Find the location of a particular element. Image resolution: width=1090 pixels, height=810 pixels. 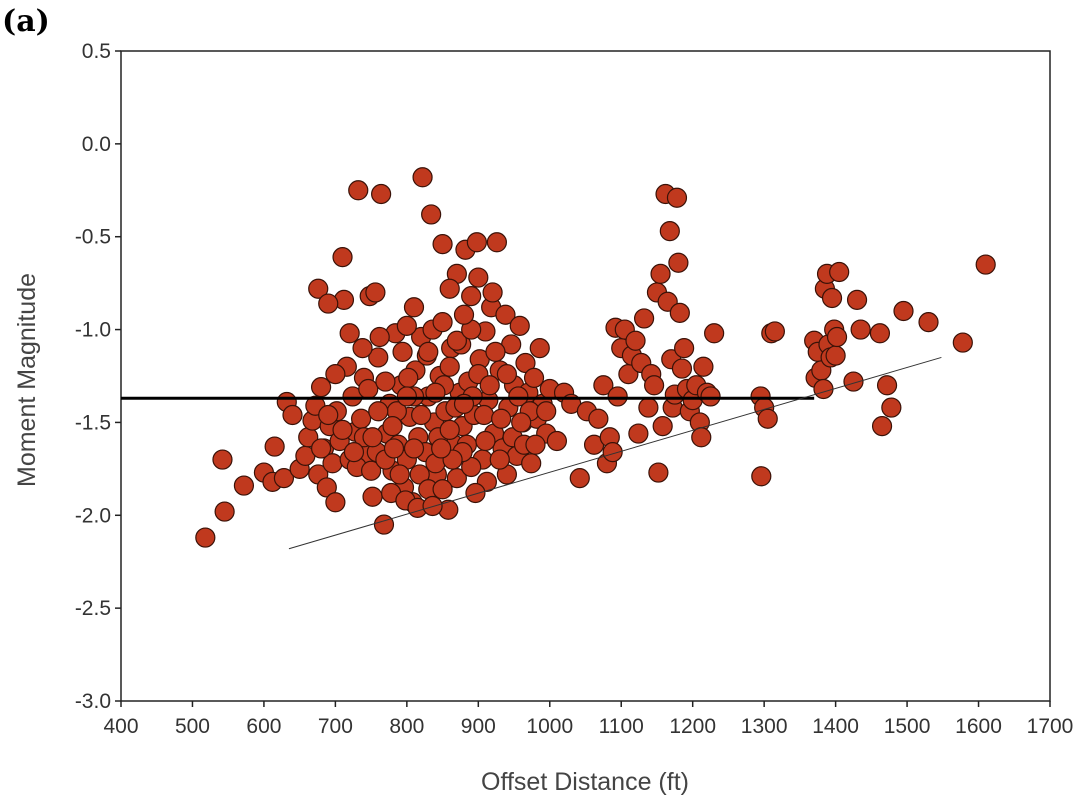

trend-line is located at coordinates (615, 453).